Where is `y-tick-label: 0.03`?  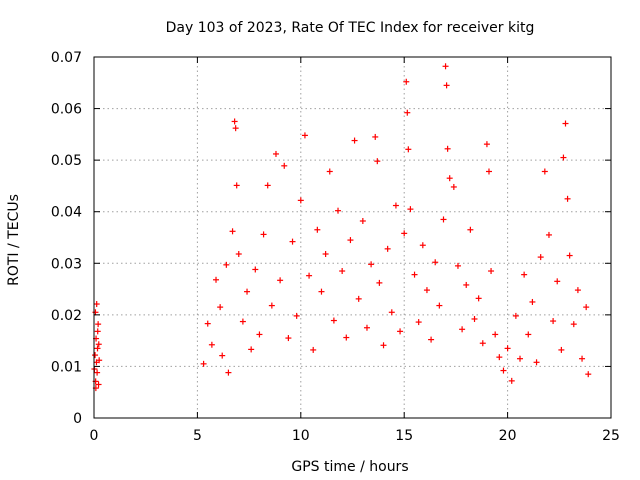 y-tick-label: 0.03 is located at coordinates (66, 264).